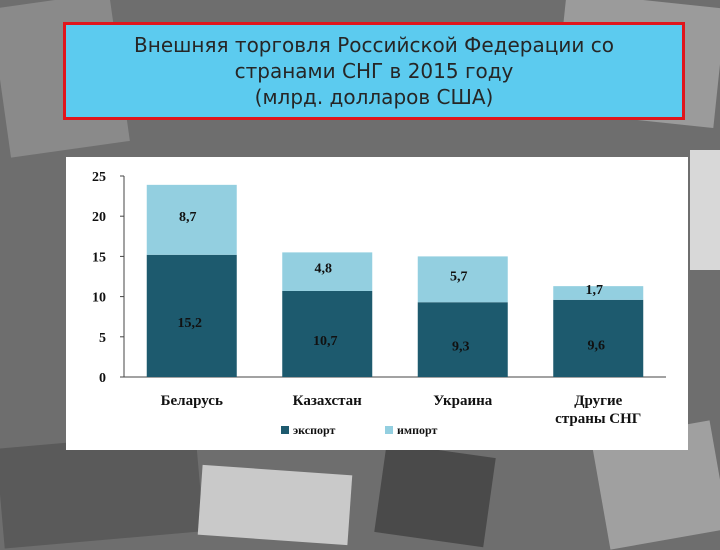 This screenshot has width=720, height=550. I want to click on data-label: 5,7, so click(459, 276).